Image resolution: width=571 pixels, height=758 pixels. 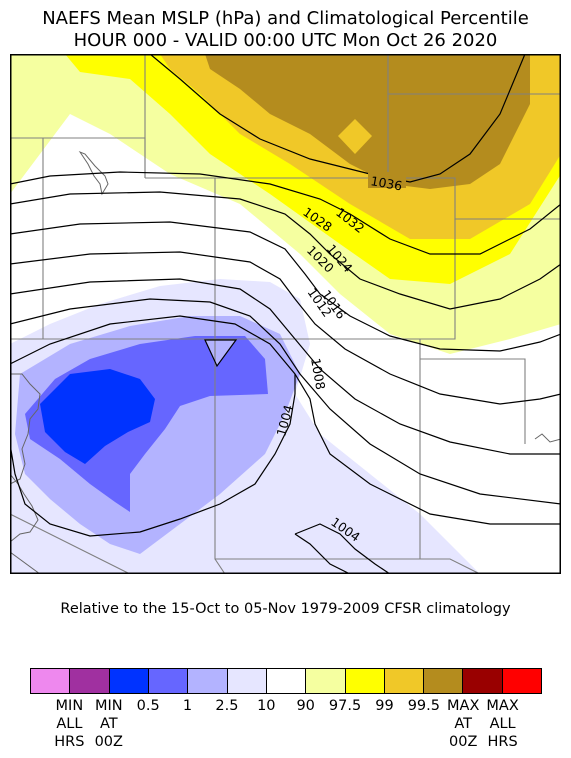 I want to click on colorbar-label: MAX ALL HRS, so click(x=502, y=724).